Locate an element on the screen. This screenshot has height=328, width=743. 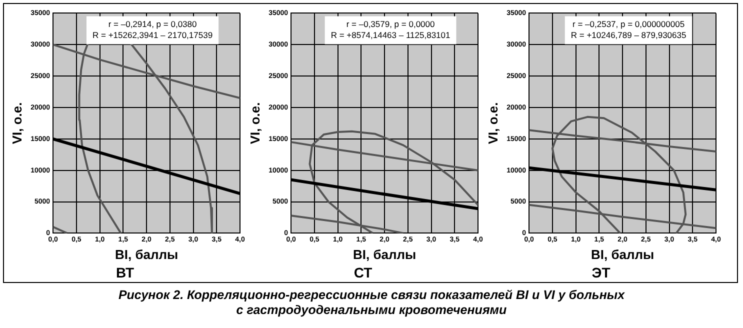
text: с гастродуоденальными кровотечениями is located at coordinates (371, 310).